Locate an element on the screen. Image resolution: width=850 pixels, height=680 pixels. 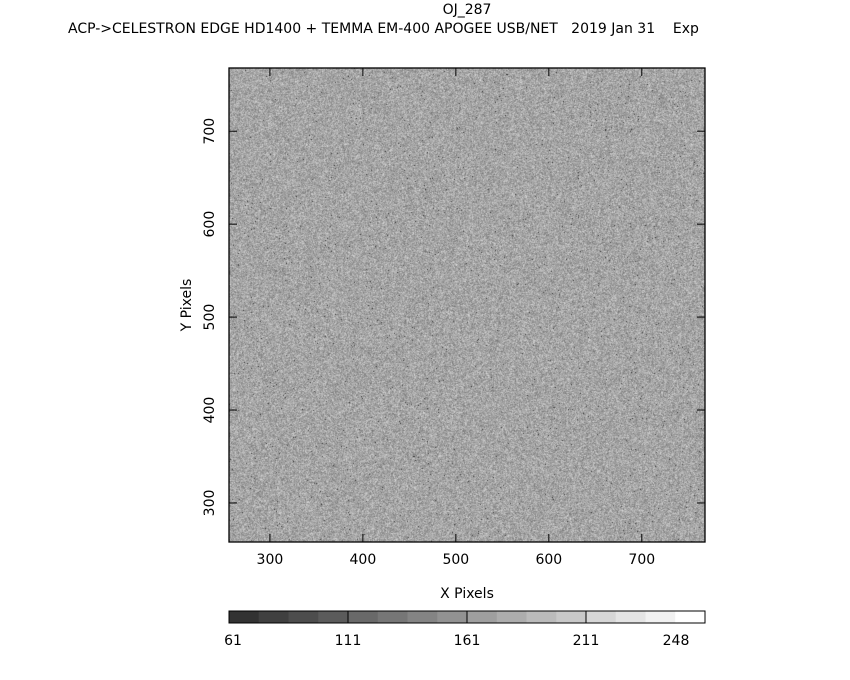
colorbar-label: 61 is located at coordinates (233, 641).